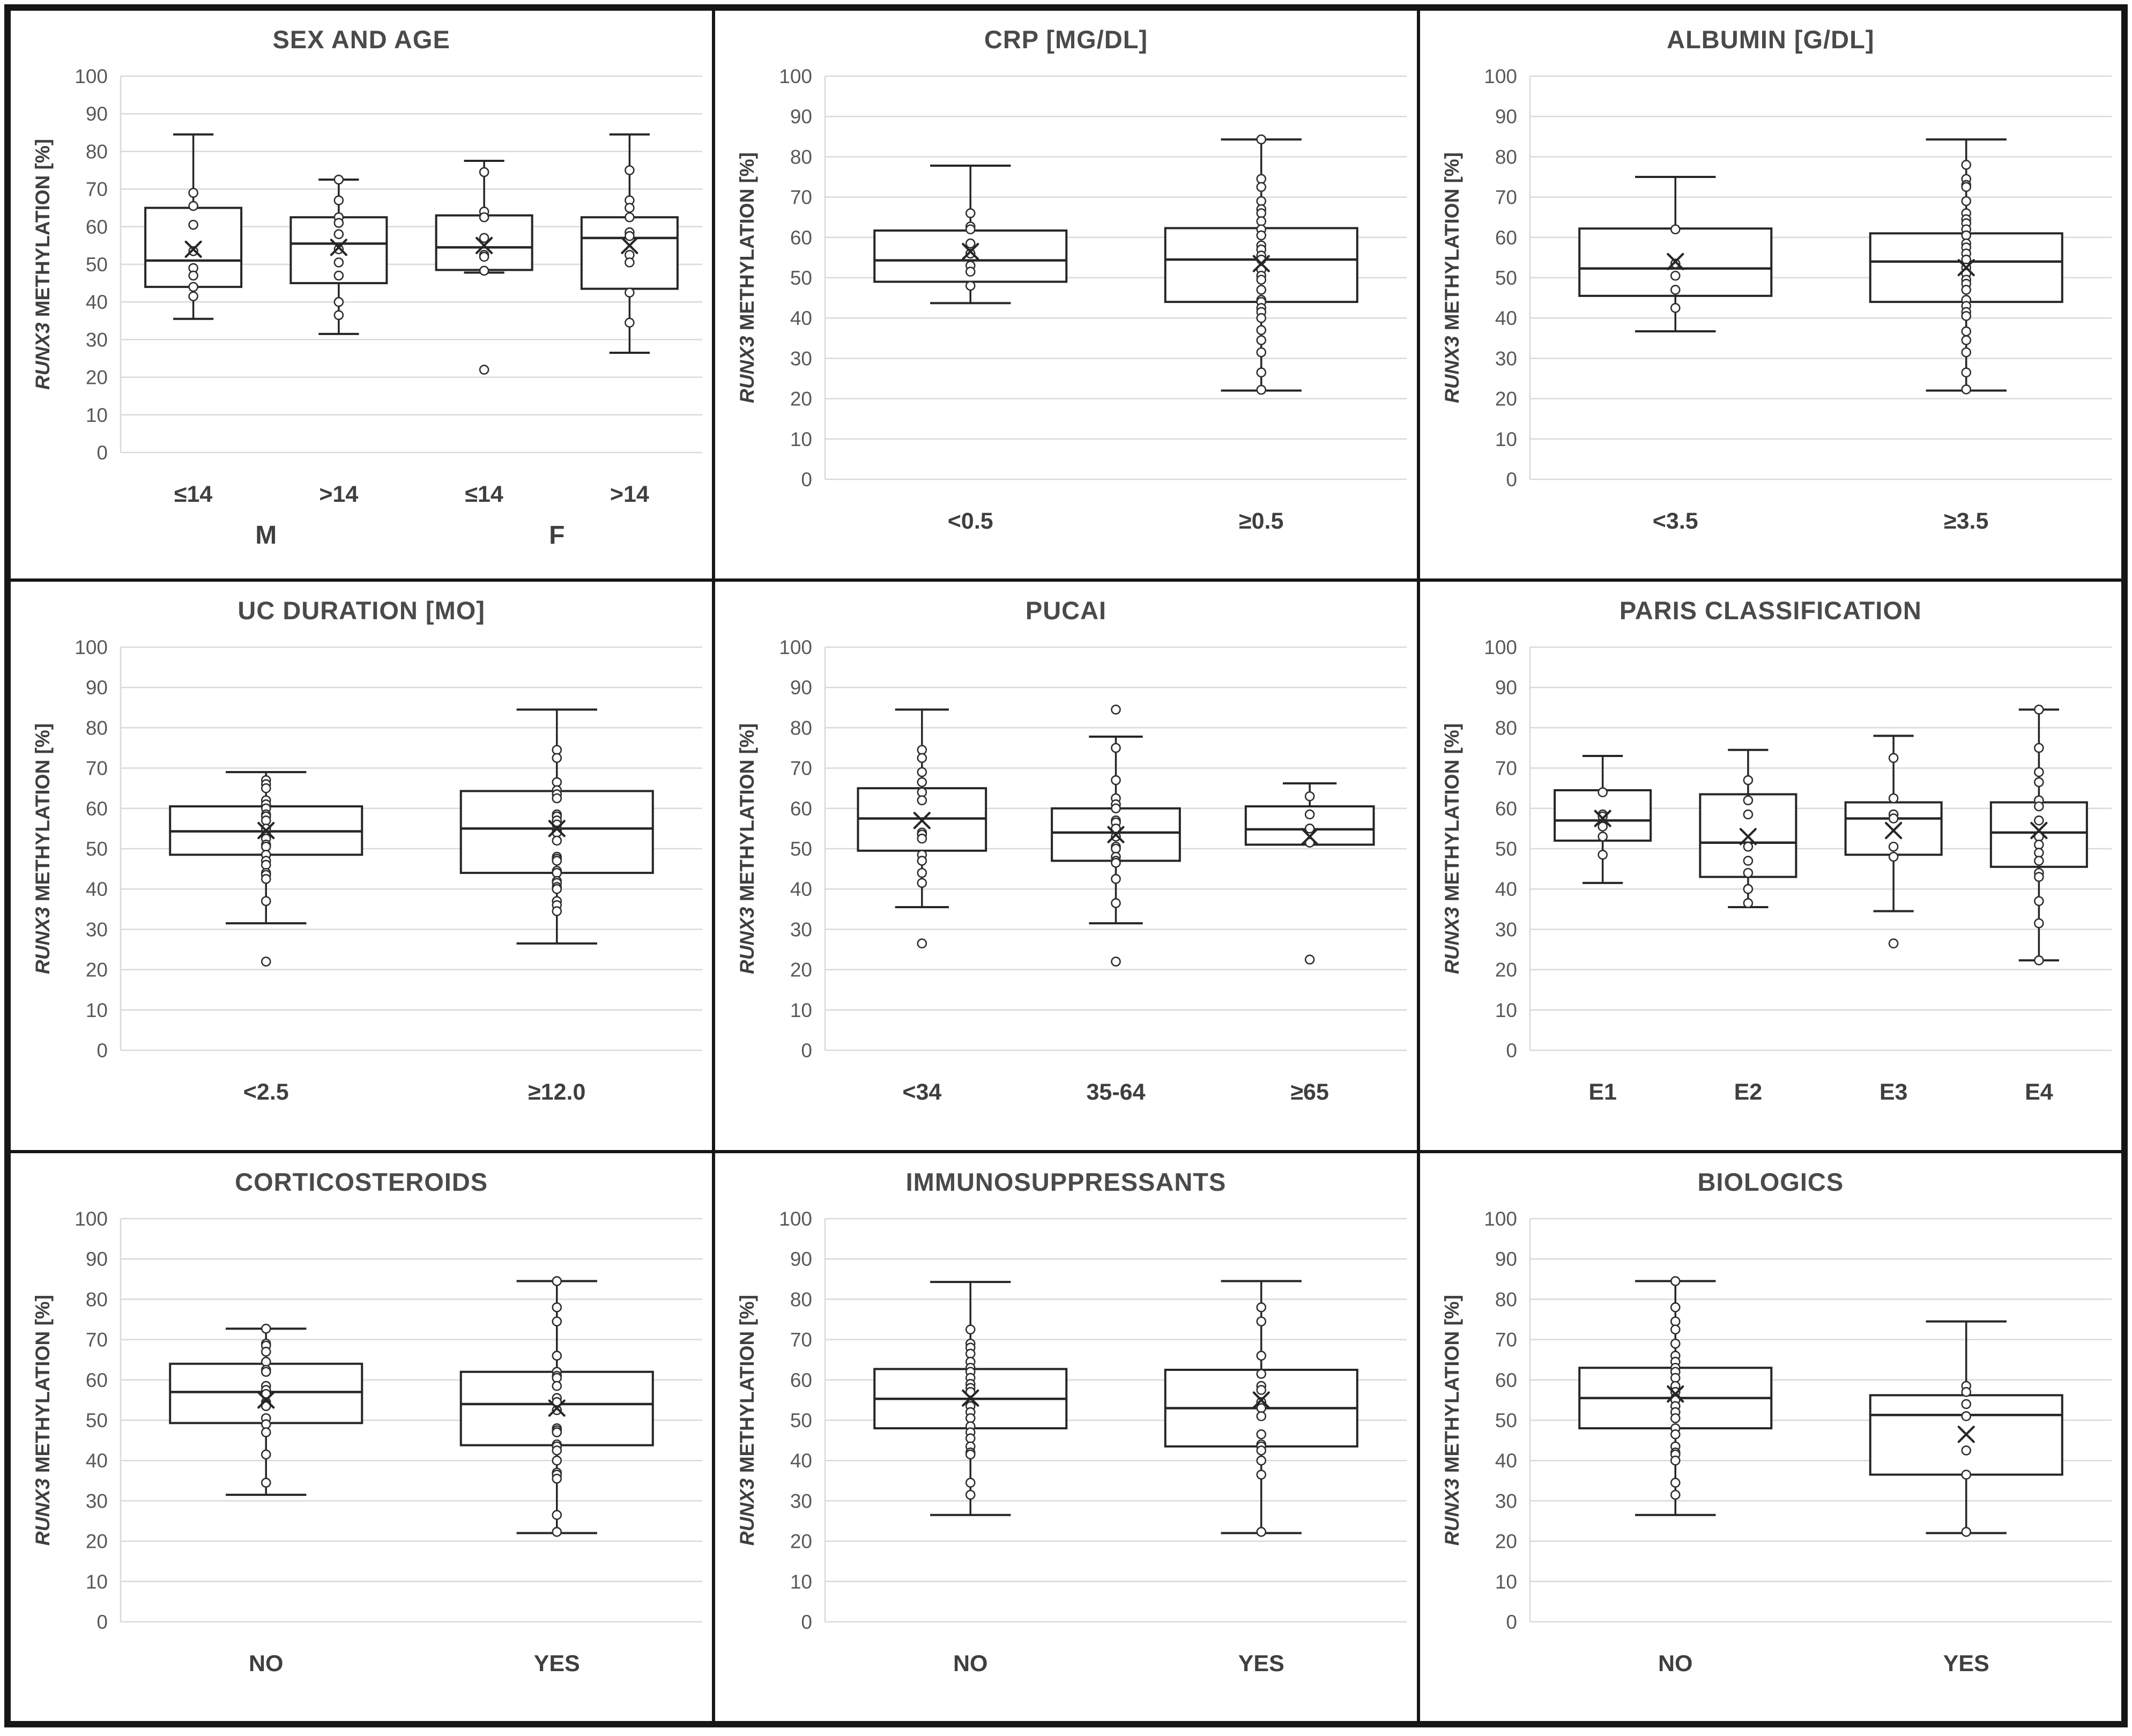  What do you see at coordinates (970, 521) in the screenshot?
I see `x-category-label: <0.5` at bounding box center [970, 521].